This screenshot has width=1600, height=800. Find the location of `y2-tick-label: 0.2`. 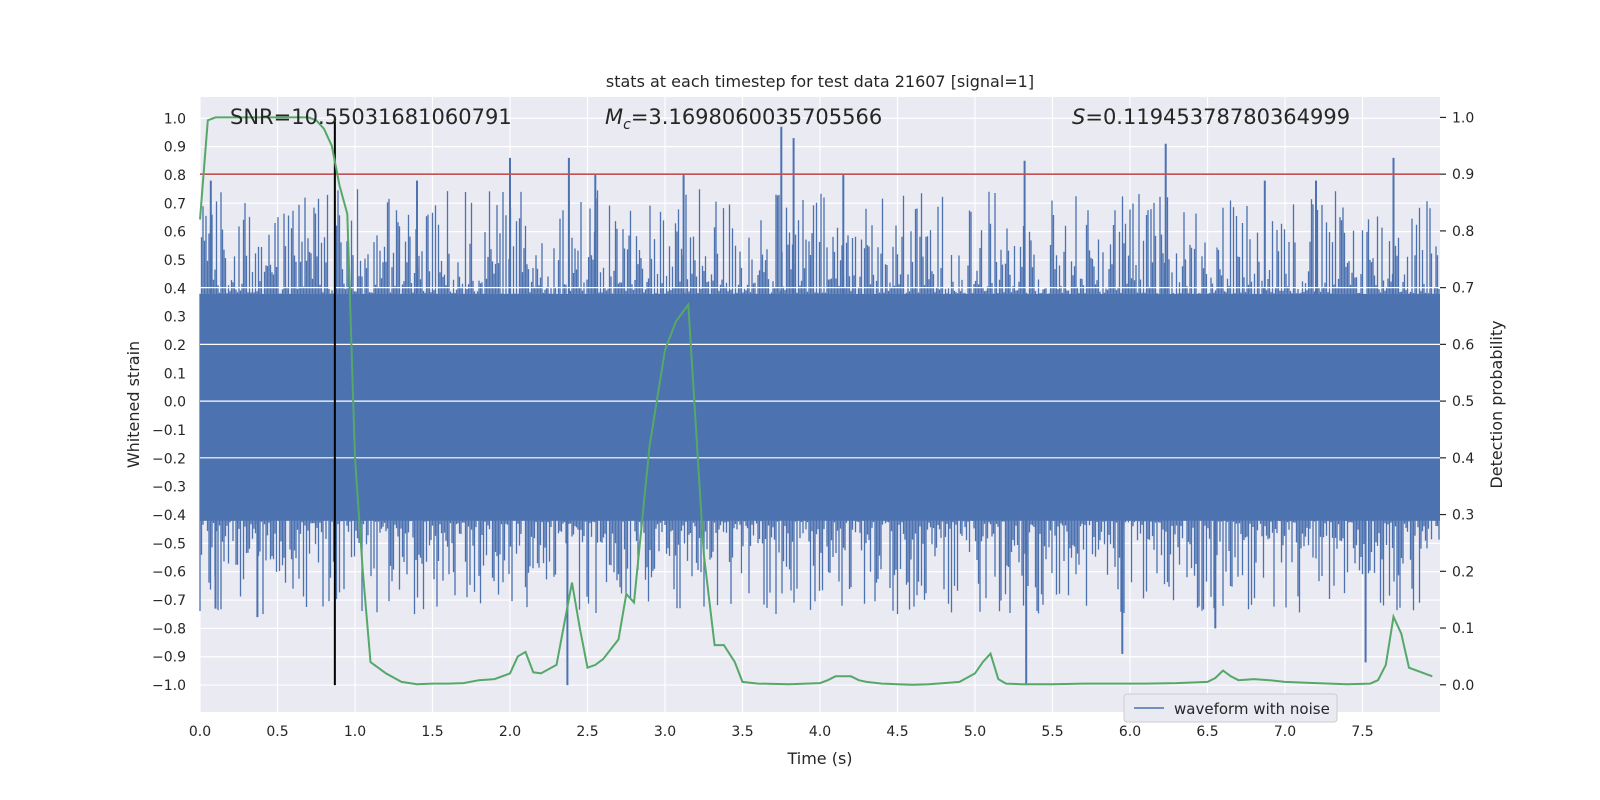

y2-tick-label: 0.2 is located at coordinates (1463, 572).